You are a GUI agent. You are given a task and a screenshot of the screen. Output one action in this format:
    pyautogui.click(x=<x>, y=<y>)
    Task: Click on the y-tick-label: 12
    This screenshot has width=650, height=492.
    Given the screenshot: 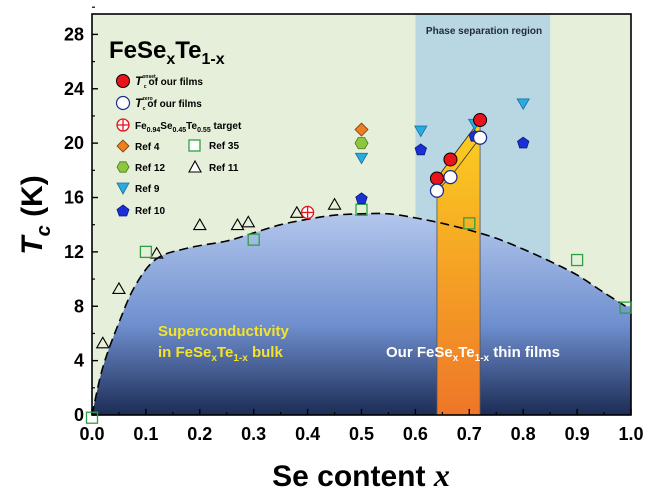 What is the action you would take?
    pyautogui.click(x=74, y=252)
    